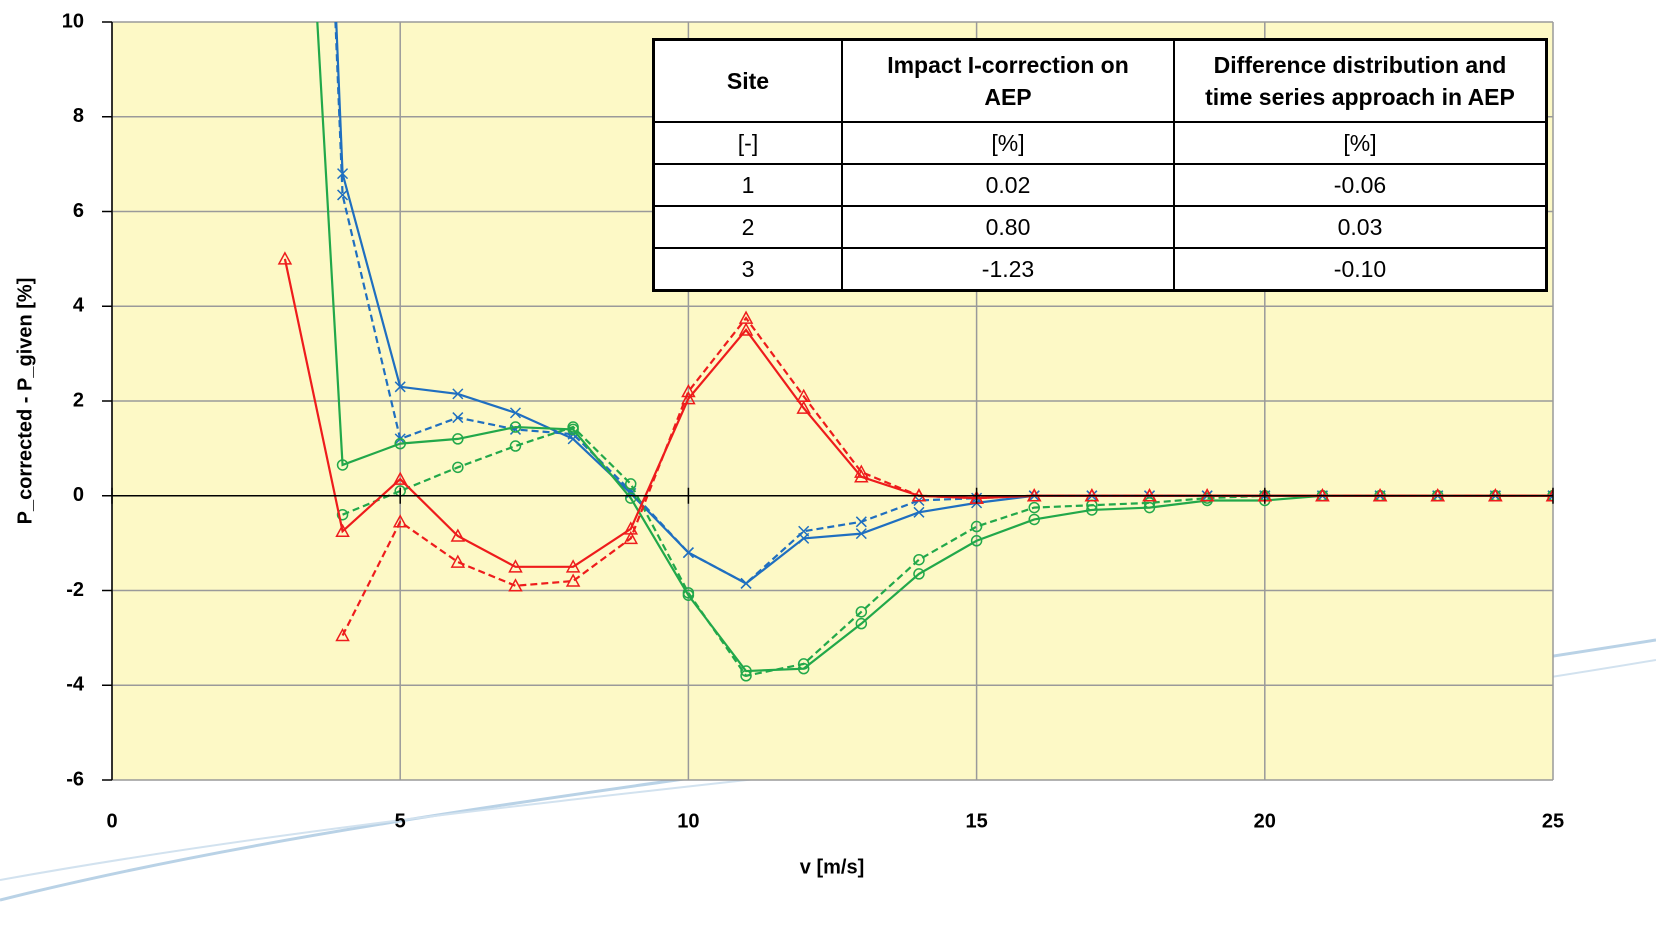 This screenshot has width=1656, height=930. What do you see at coordinates (78, 211) in the screenshot?
I see `y-tick-label: 6` at bounding box center [78, 211].